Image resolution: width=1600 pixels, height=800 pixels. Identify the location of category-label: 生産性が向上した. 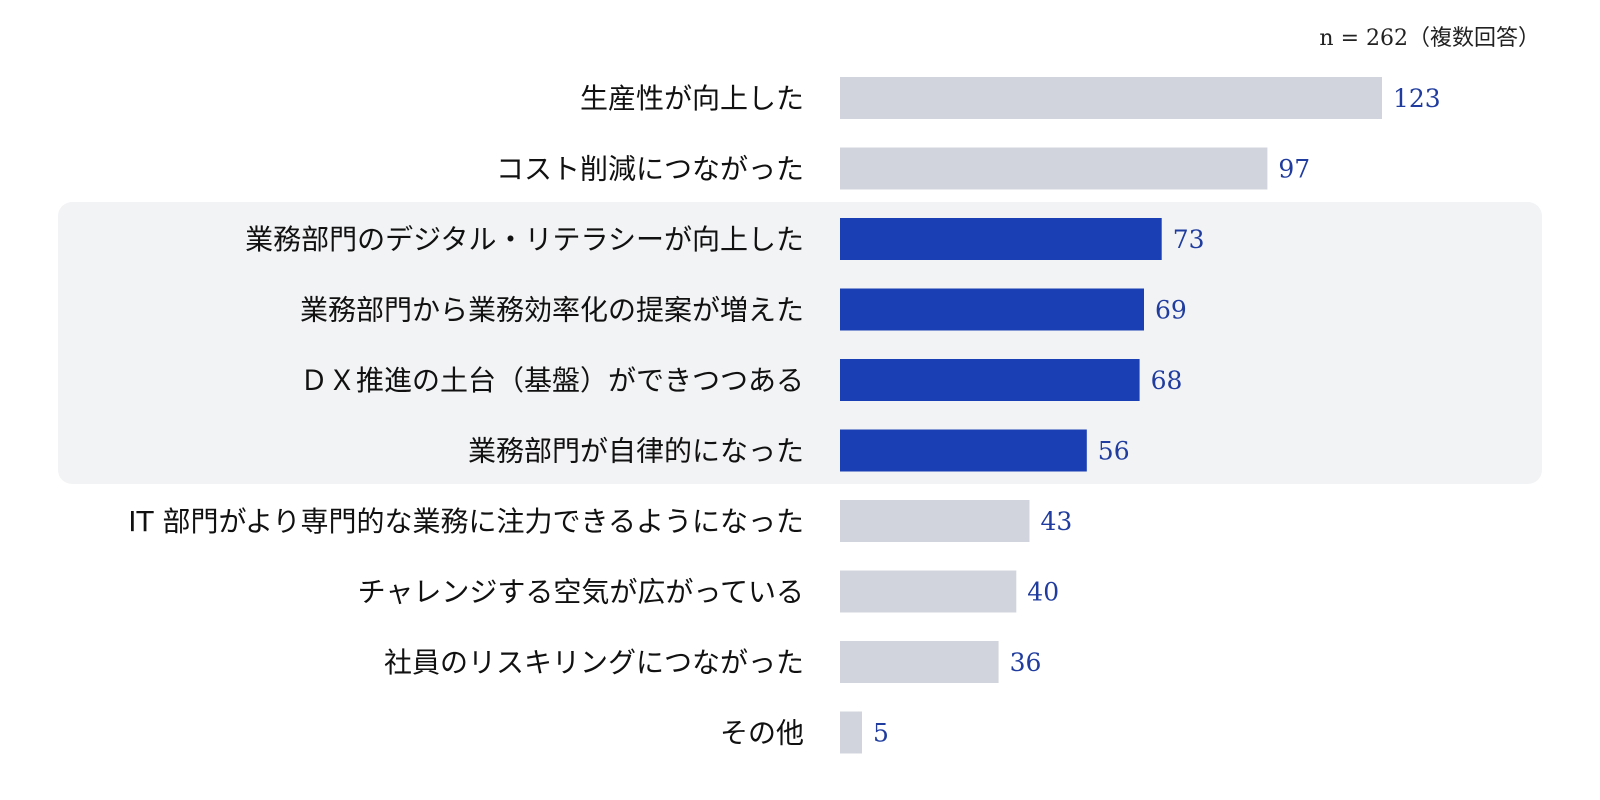
(692, 98).